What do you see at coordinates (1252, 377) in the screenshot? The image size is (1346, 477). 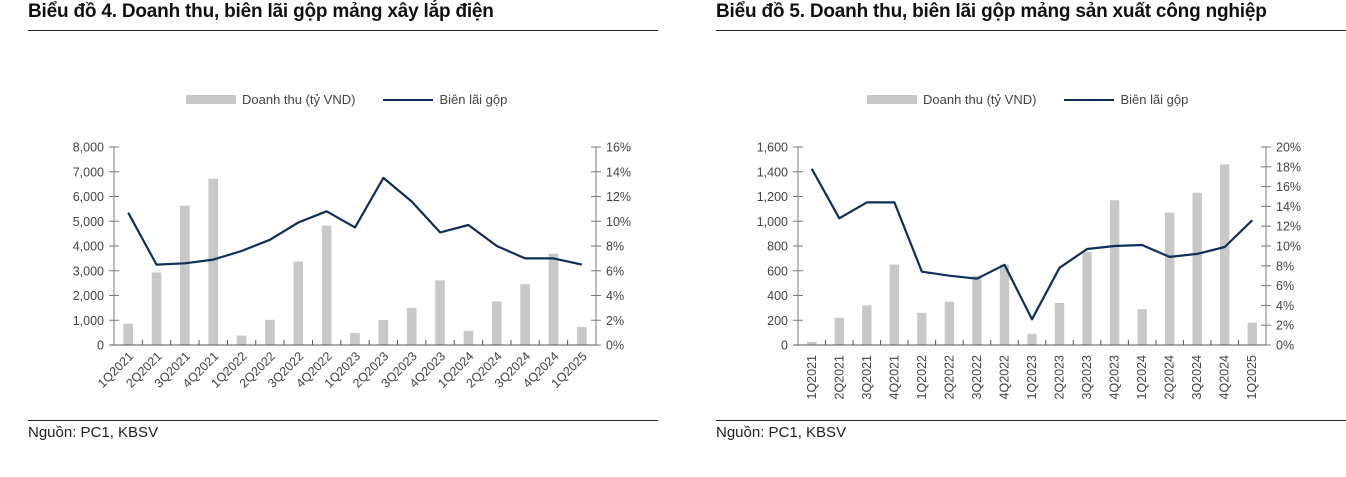 I see `x-tick-label: 1Q2025` at bounding box center [1252, 377].